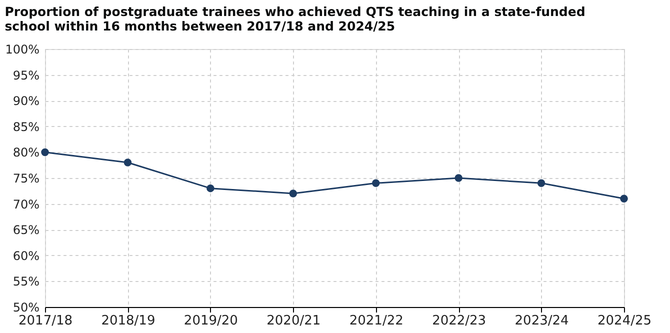 The image size is (670, 333). I want to click on x-tick-label: 2024/25, so click(624, 321).